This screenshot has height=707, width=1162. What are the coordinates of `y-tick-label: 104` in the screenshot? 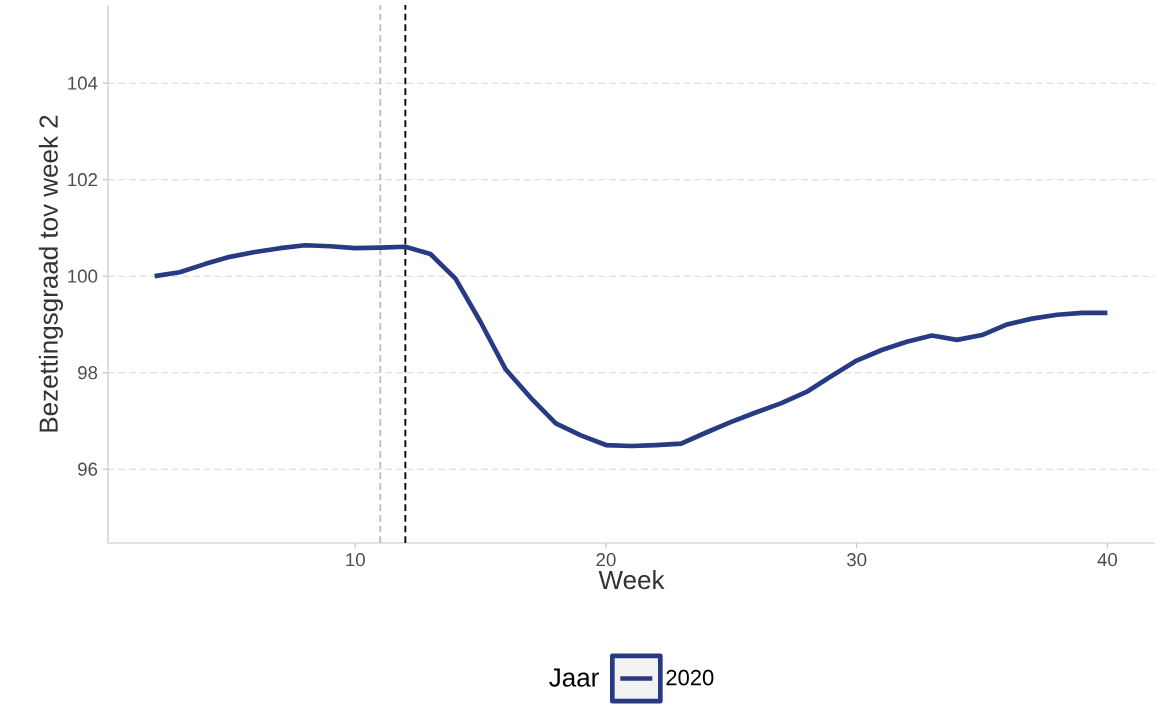 It's located at (83, 83).